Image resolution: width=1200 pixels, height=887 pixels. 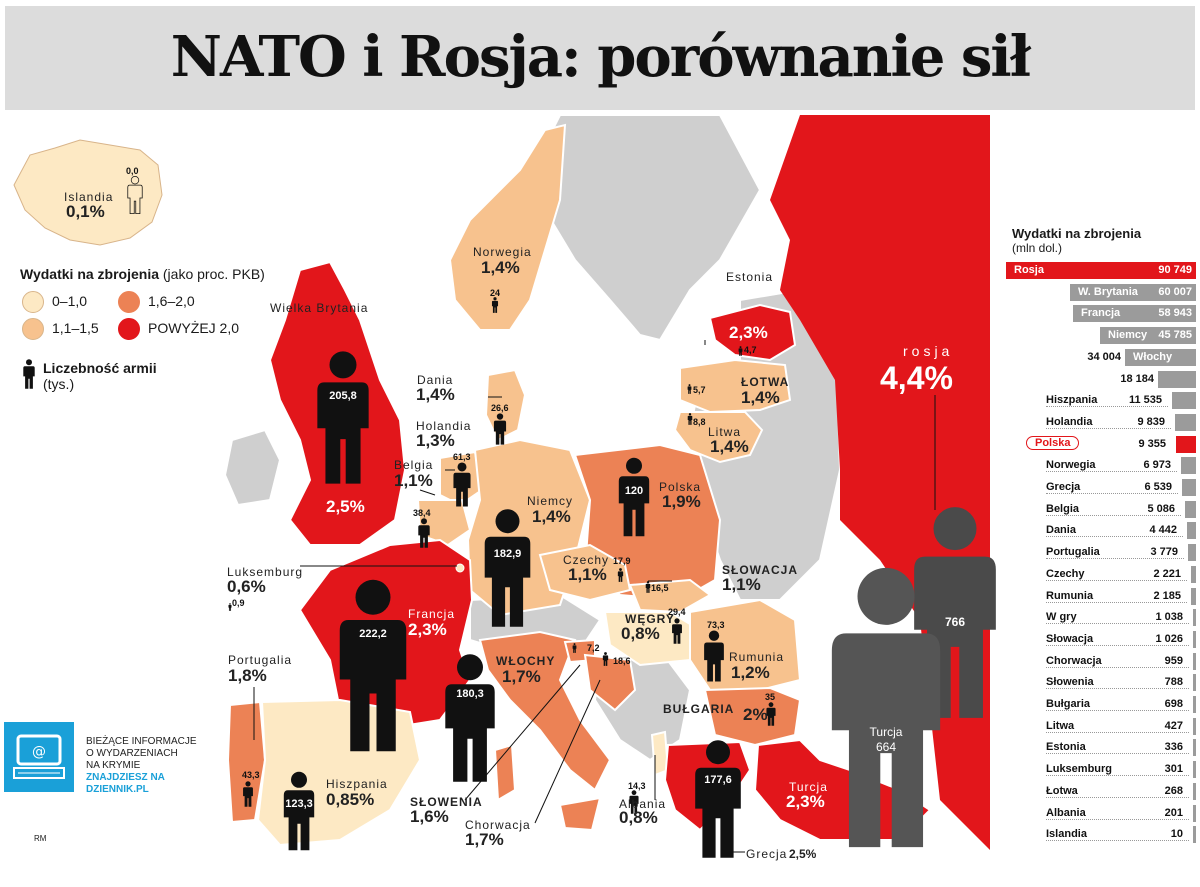 What do you see at coordinates (771, 714) in the screenshot?
I see `soldier-icon-bulgaria` at bounding box center [771, 714].